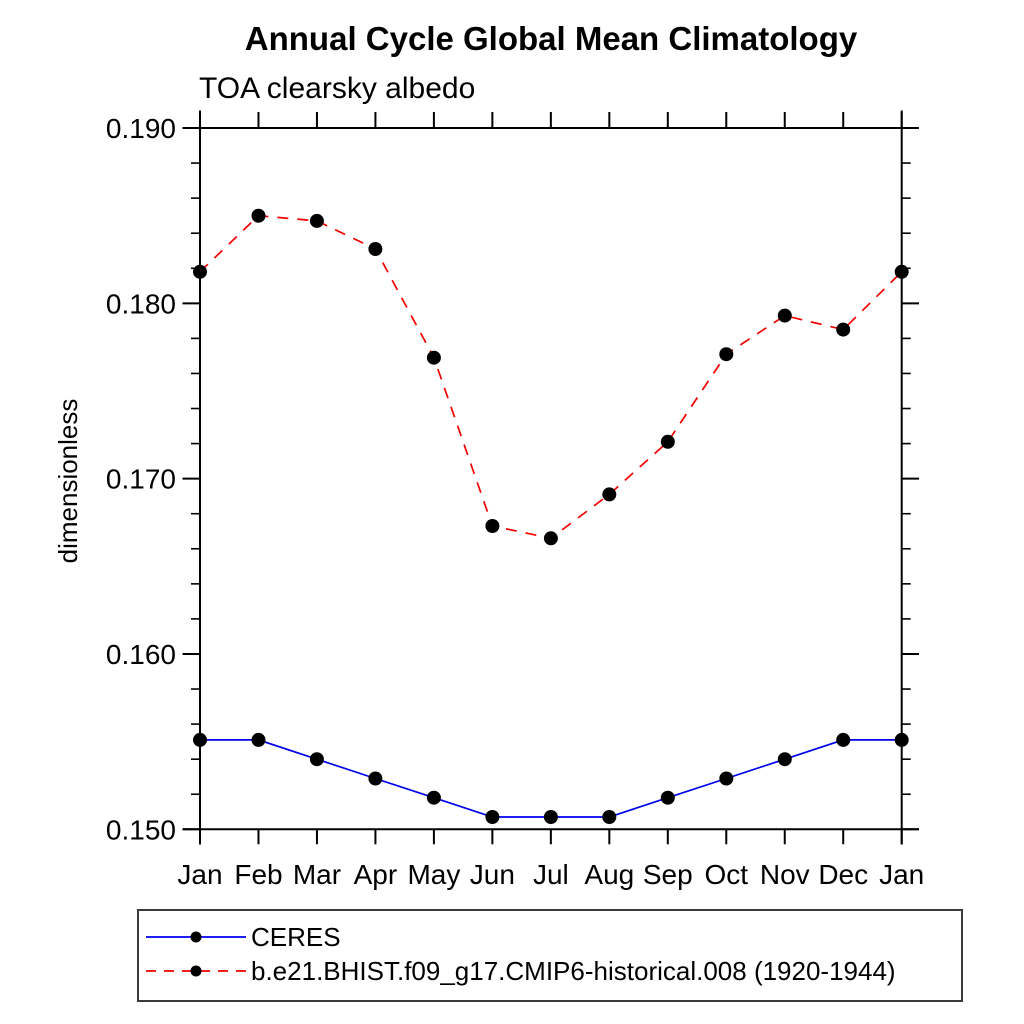 This screenshot has width=1024, height=1024. Describe the element at coordinates (843, 874) in the screenshot. I see `x-tick-label: Dec` at that location.